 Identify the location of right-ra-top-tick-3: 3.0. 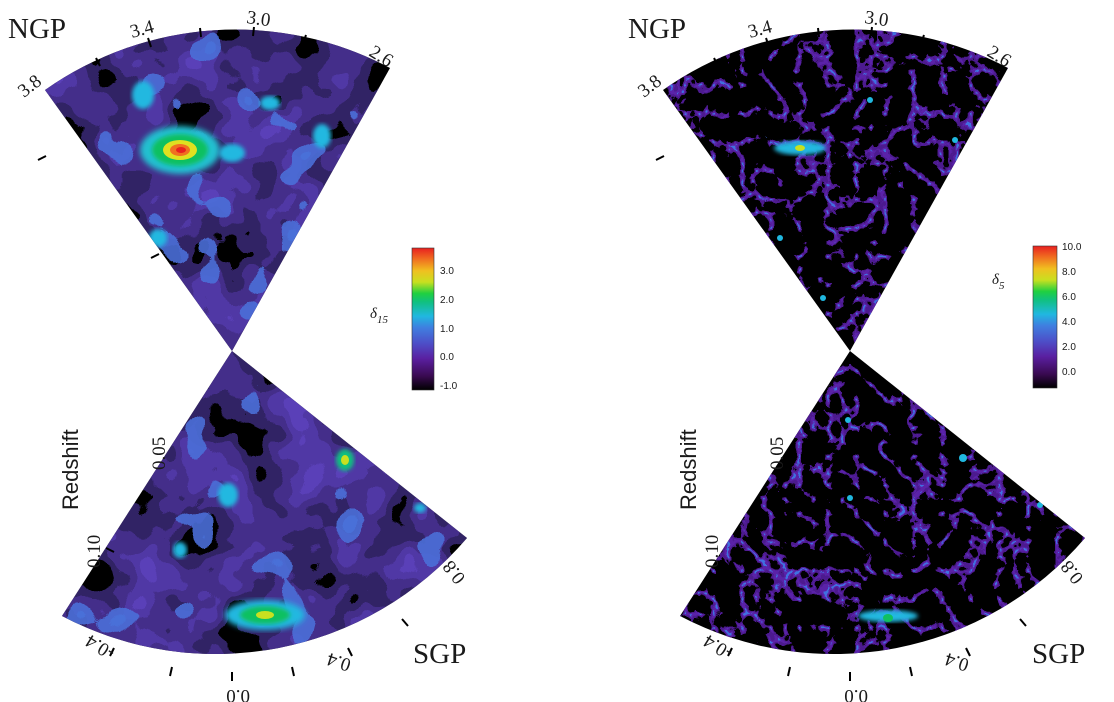
(876, 19).